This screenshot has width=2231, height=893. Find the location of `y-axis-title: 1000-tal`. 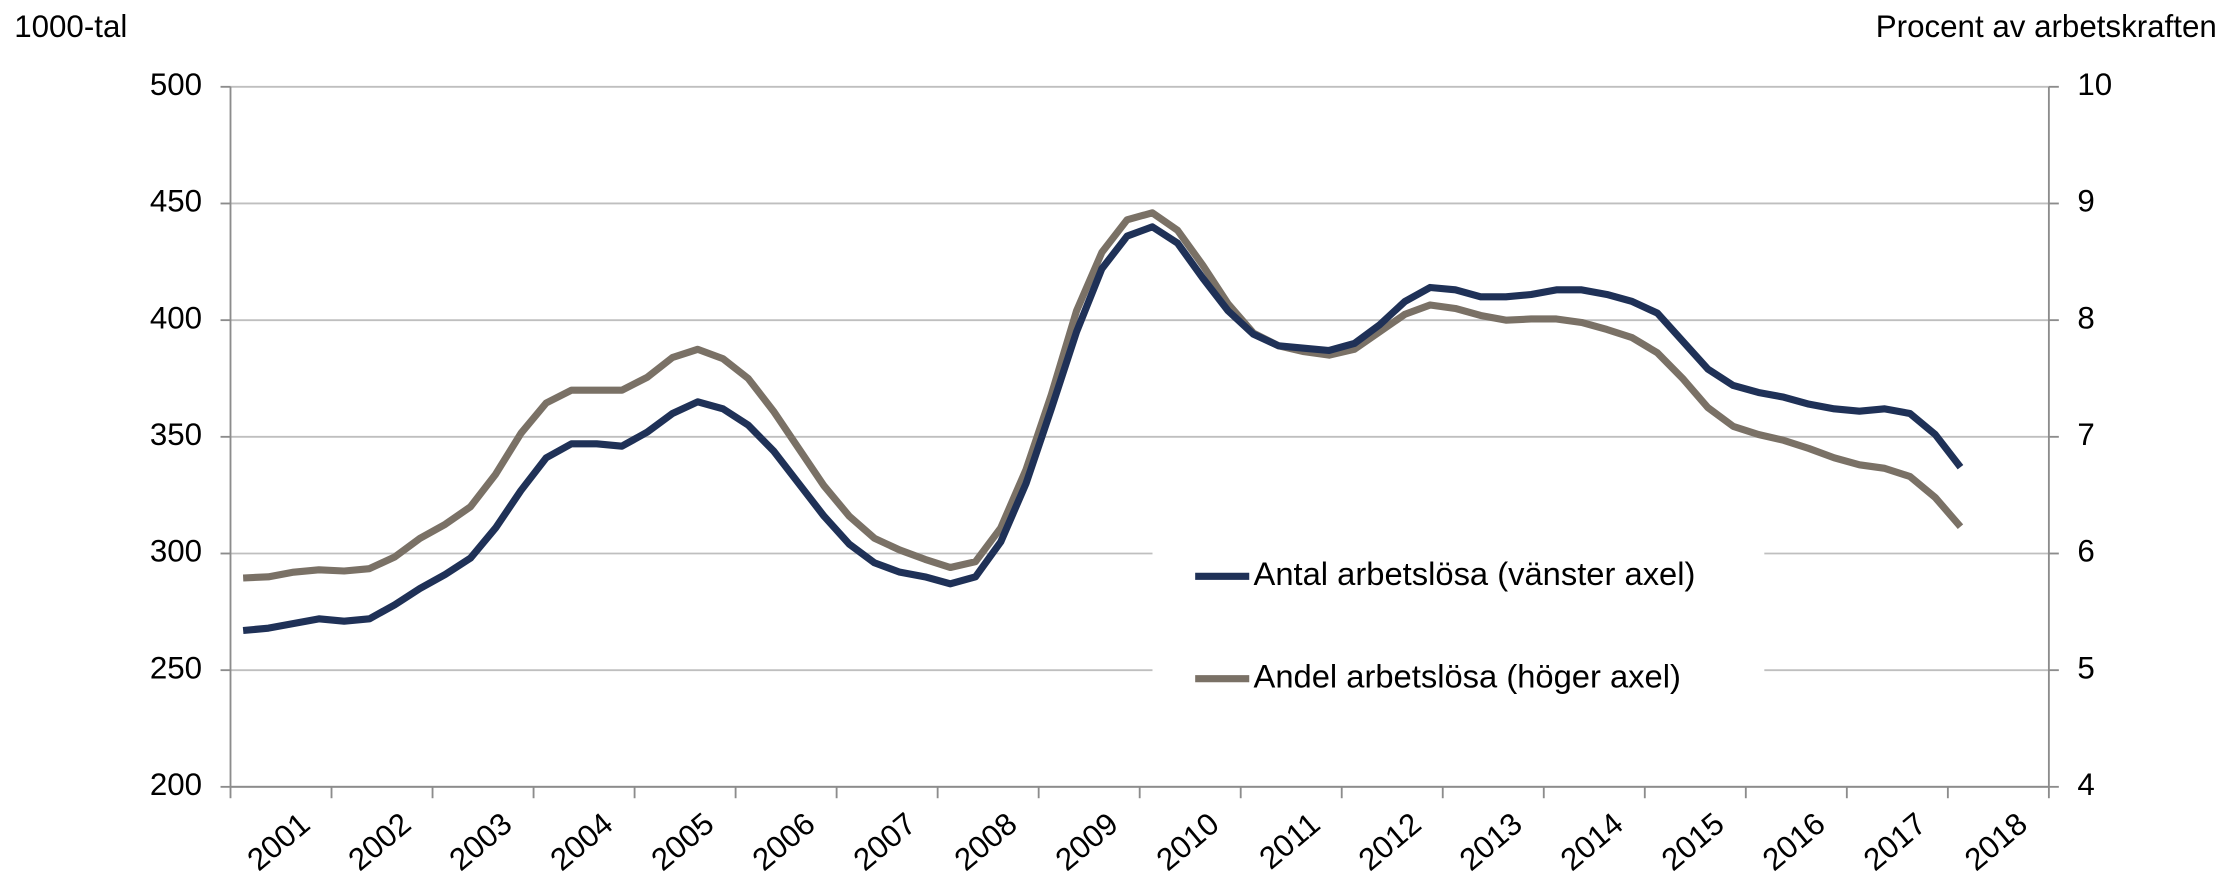

y-axis-title: 1000-tal is located at coordinates (70, 26).